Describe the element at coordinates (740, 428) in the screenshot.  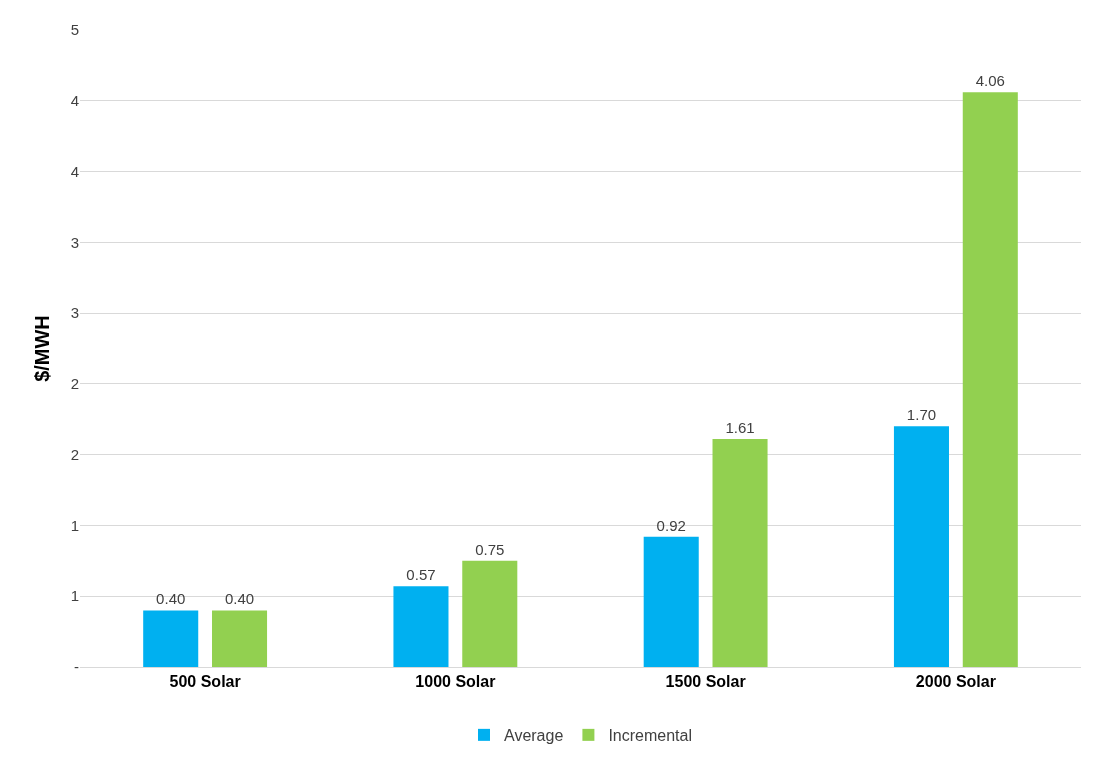
I see `data-label: 1.61` at that location.